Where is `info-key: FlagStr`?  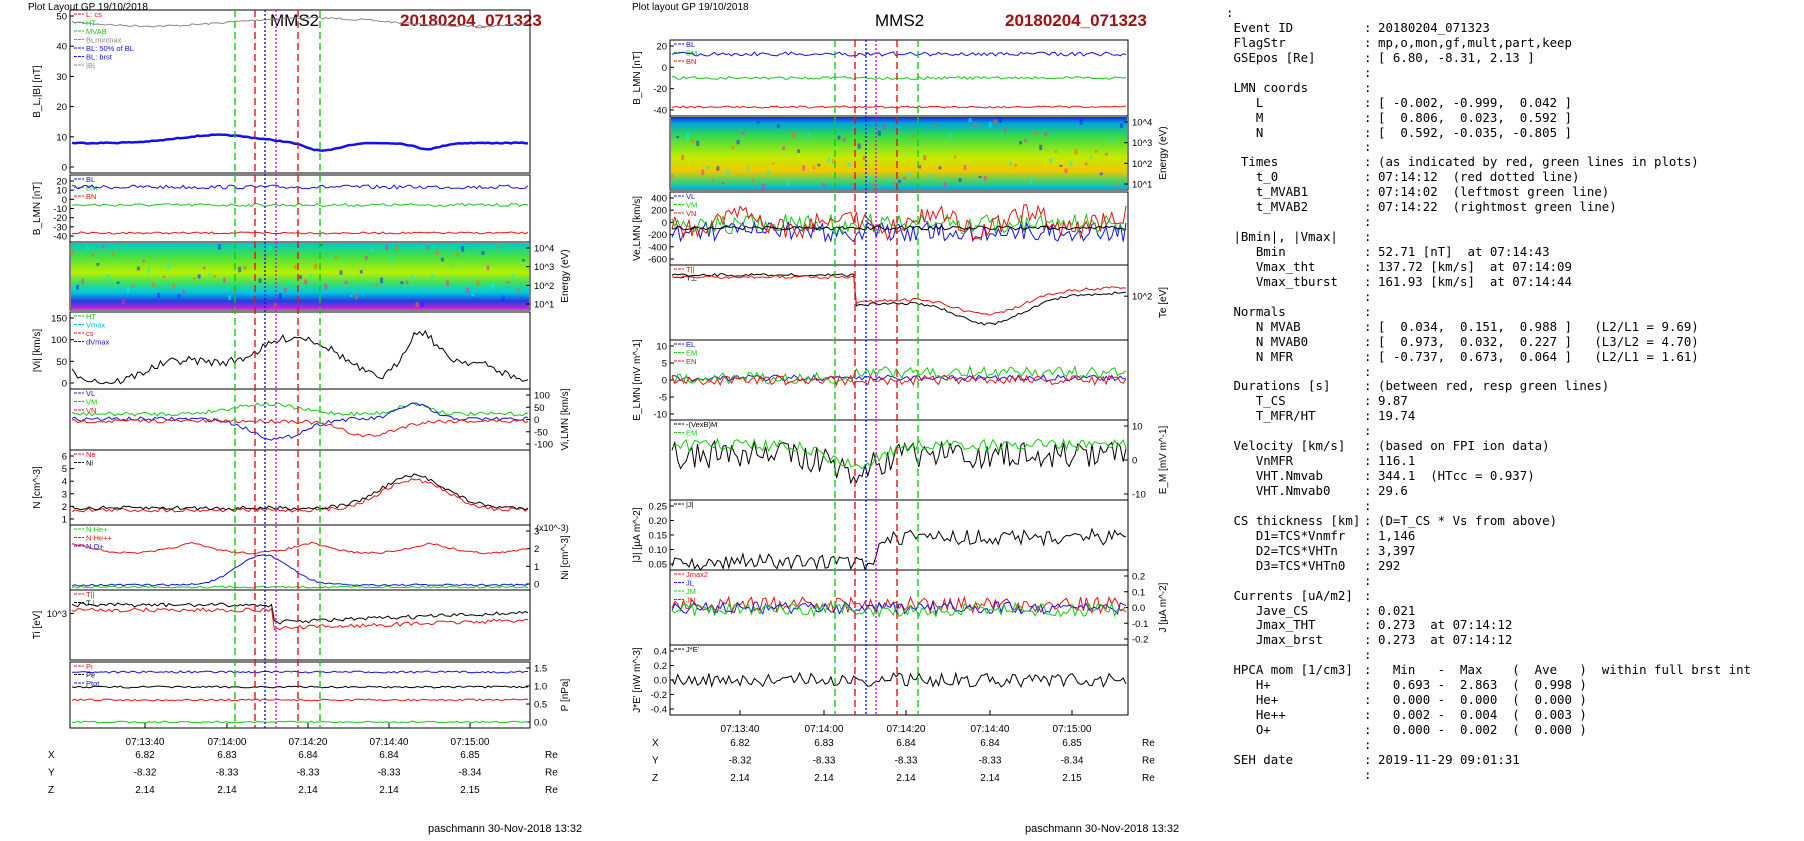
info-key: FlagStr is located at coordinates (1256, 42).